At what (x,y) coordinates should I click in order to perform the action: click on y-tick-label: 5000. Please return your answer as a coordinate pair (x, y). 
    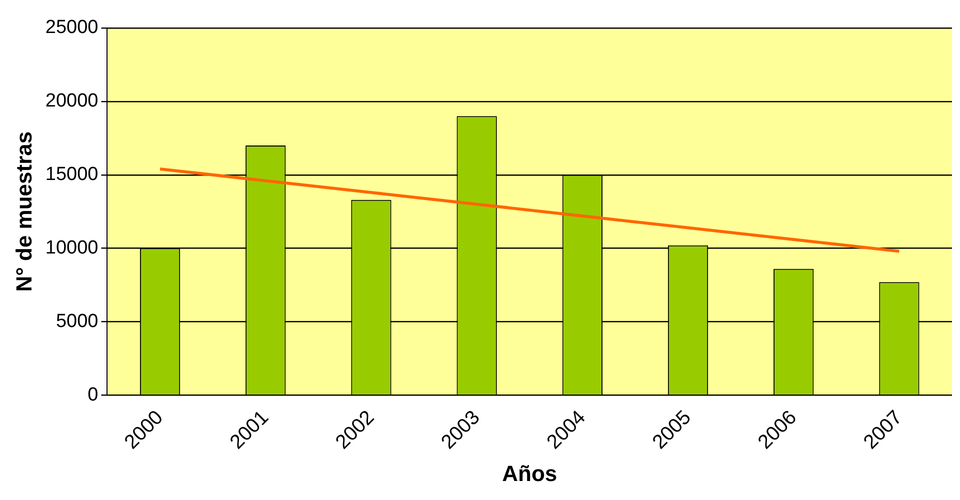
    Looking at the image, I should click on (77, 321).